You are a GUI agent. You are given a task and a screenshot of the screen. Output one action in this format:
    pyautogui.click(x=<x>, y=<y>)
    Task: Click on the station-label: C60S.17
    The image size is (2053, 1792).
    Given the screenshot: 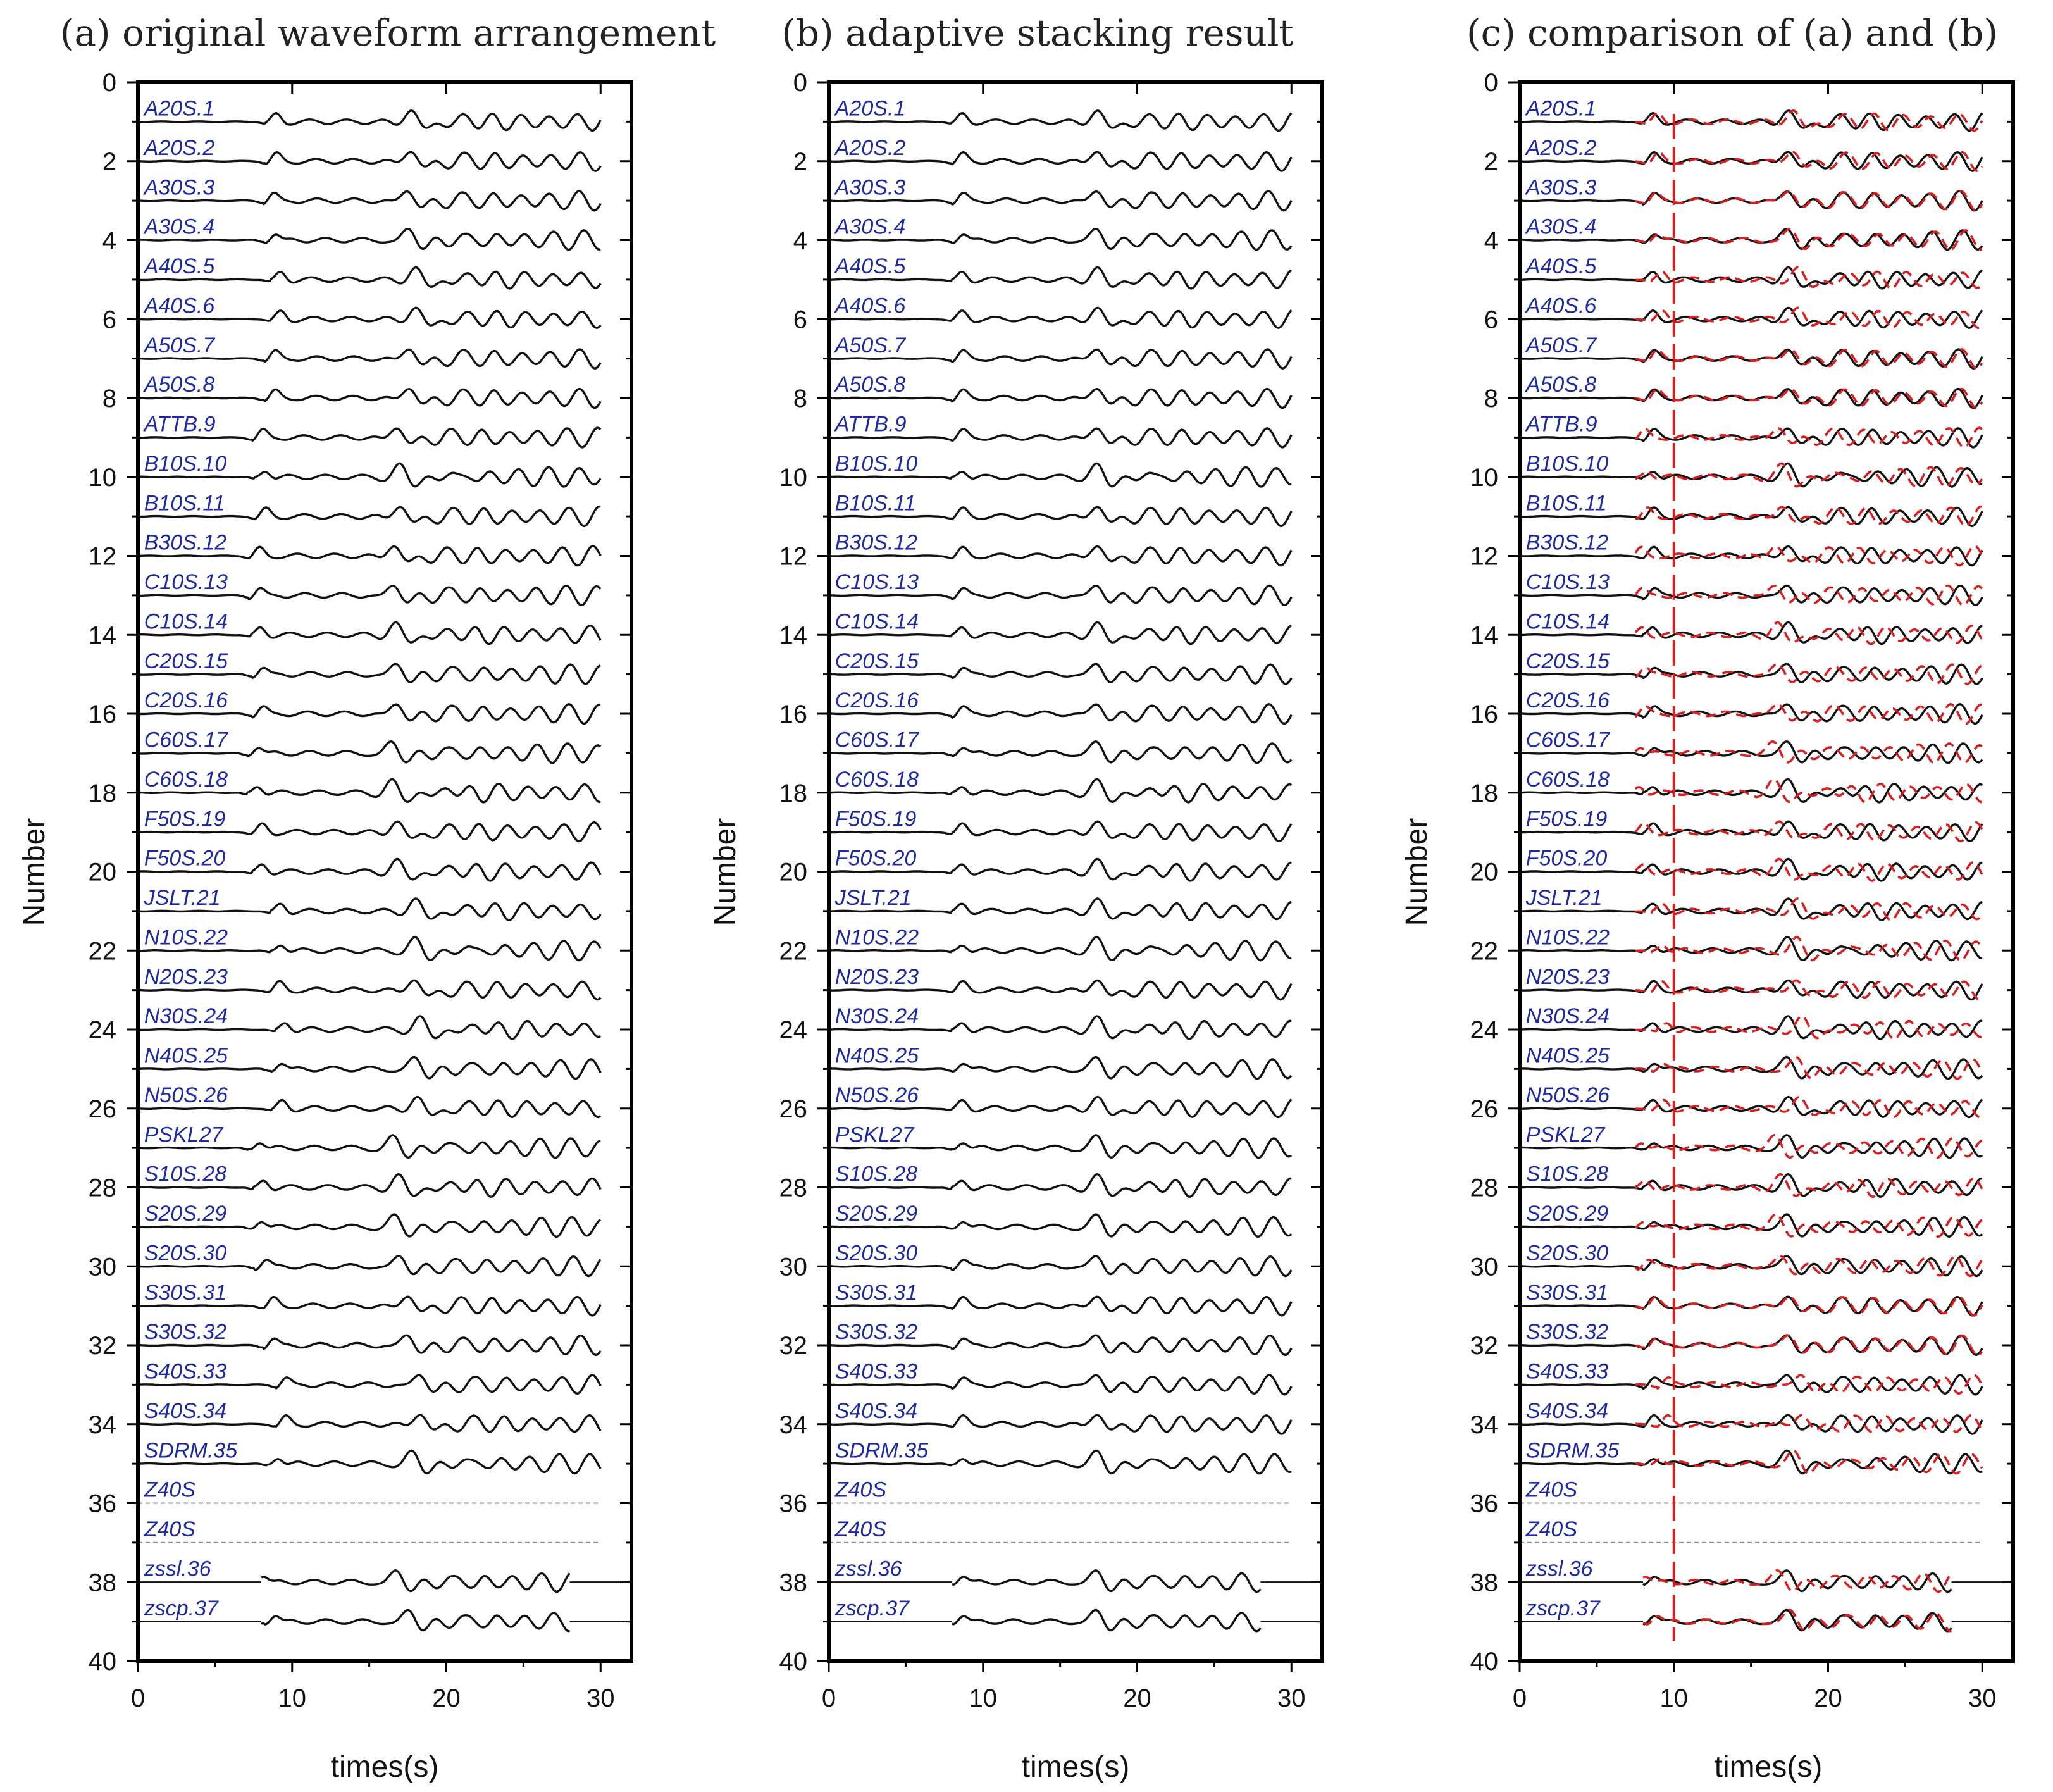 What is the action you would take?
    pyautogui.click(x=1568, y=740)
    